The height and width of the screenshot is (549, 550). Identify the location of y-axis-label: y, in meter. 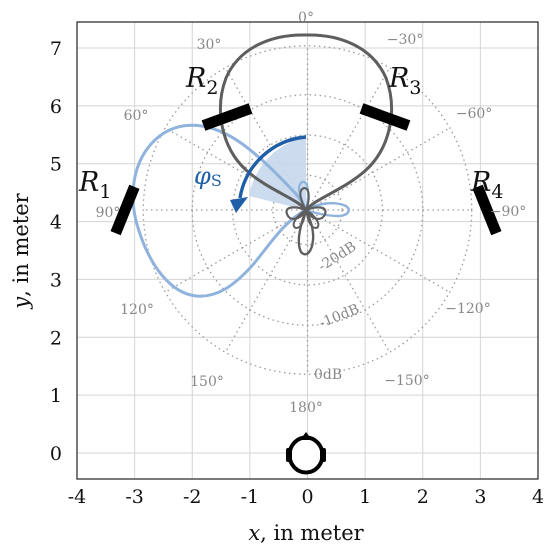
(21, 250).